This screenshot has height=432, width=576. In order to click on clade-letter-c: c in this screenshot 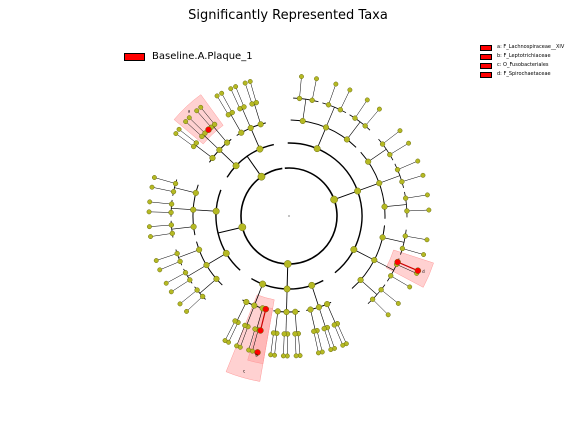, I will do `click(244, 371)`.